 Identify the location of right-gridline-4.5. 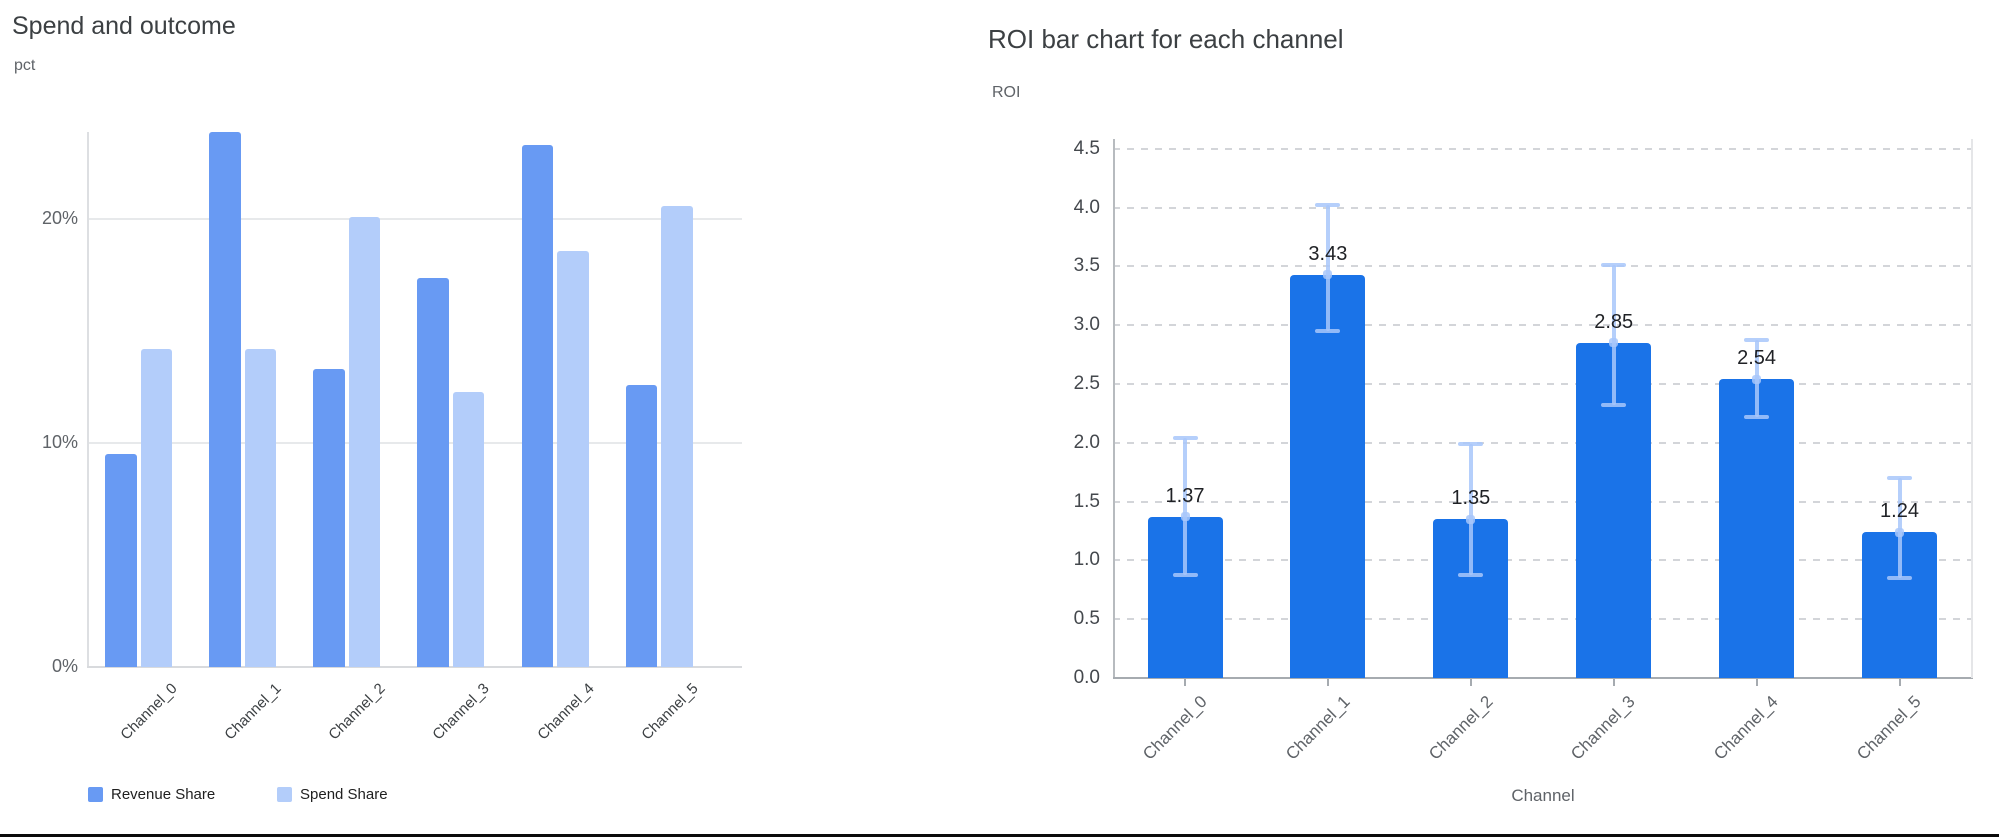
(1543, 148).